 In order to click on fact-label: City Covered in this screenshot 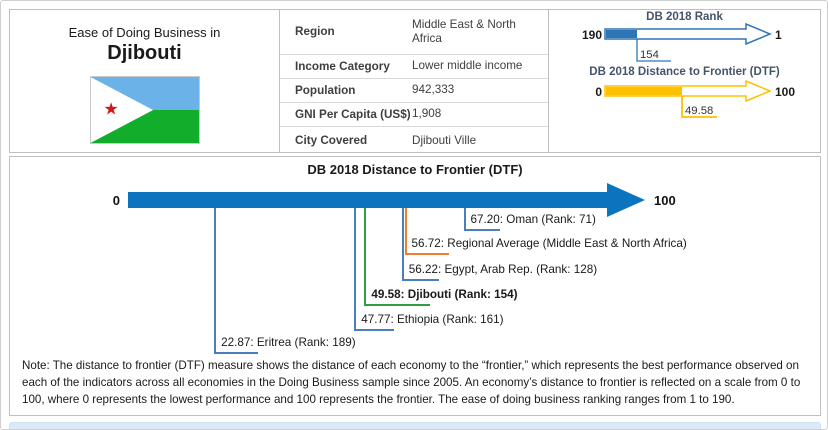, I will do `click(331, 141)`.